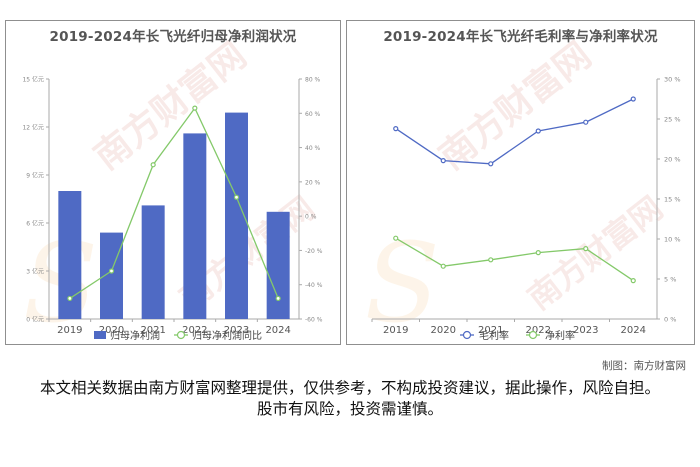 The image size is (700, 467). Describe the element at coordinates (35, 224) in the screenshot. I see `y-tick-label: 6 亿元` at that location.